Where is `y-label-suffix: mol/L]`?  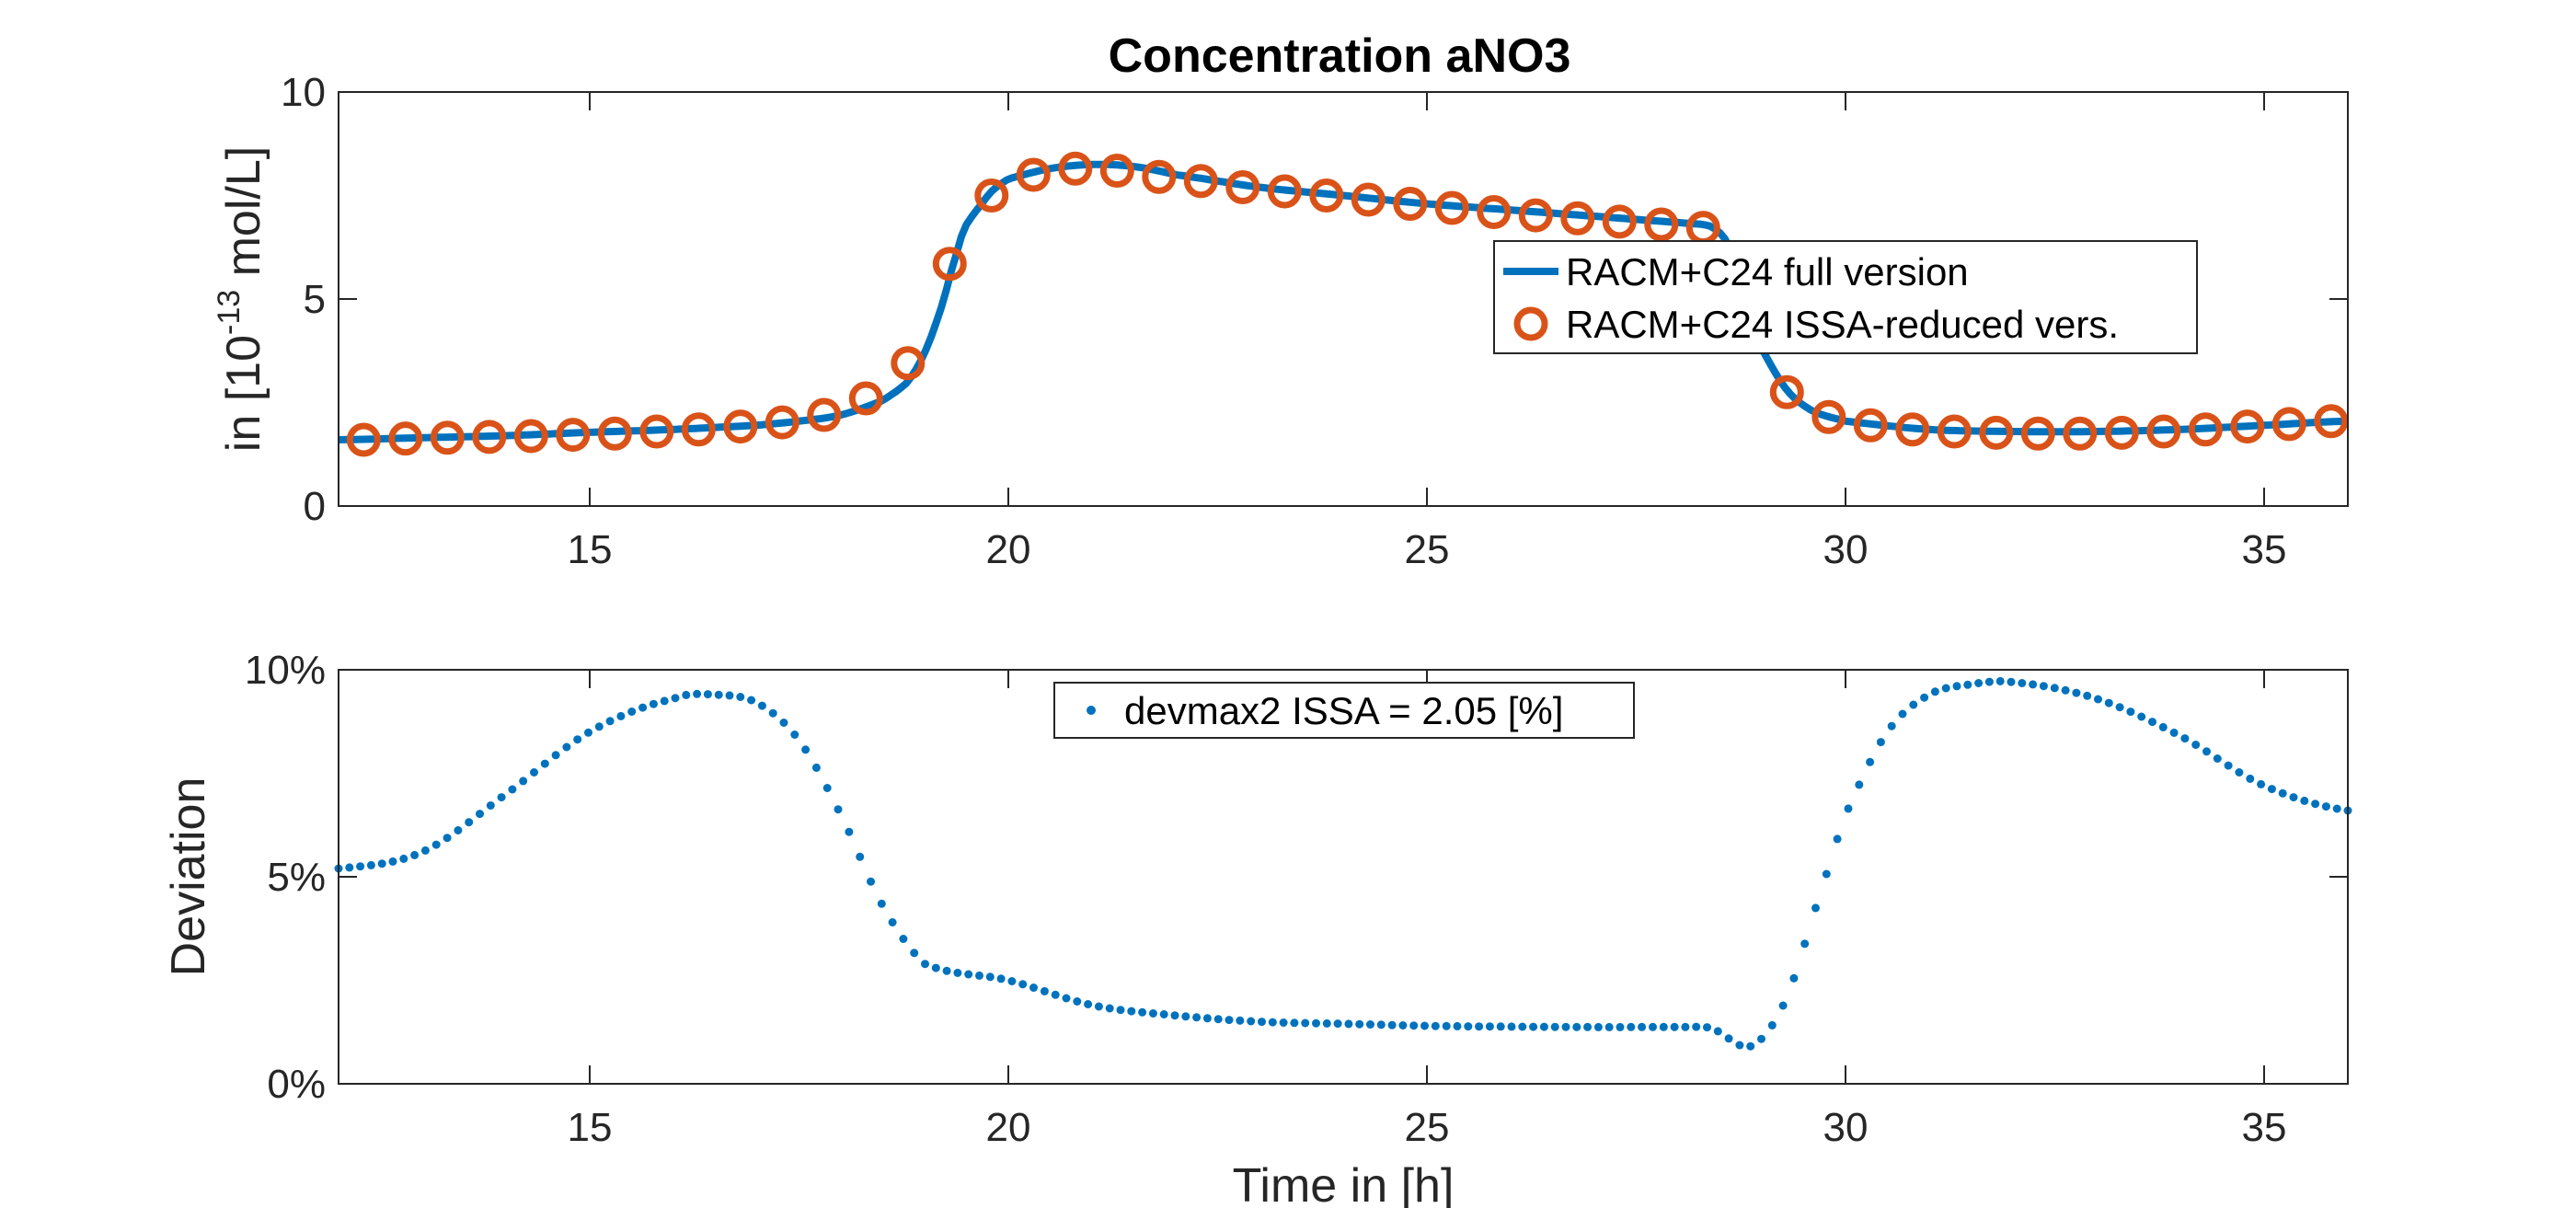
y-label-suffix: mol/L] is located at coordinates (243, 218).